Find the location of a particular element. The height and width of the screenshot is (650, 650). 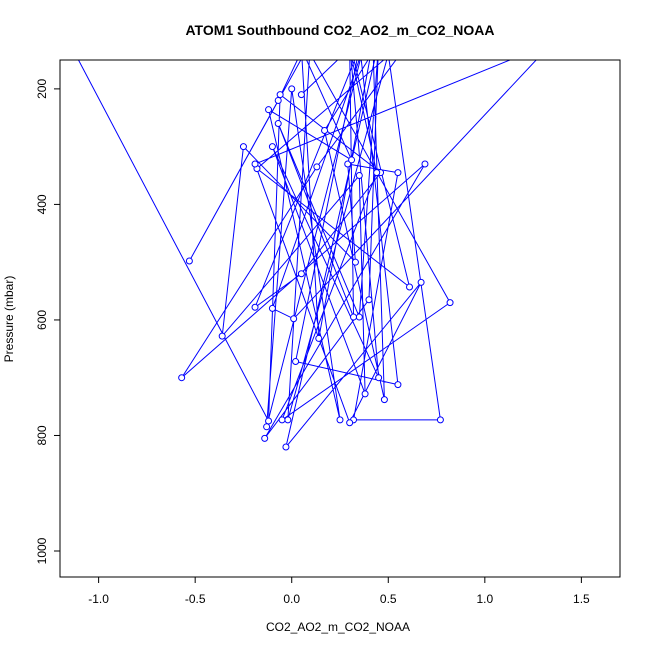

y-tick-label: 1000 is located at coordinates (42, 550).